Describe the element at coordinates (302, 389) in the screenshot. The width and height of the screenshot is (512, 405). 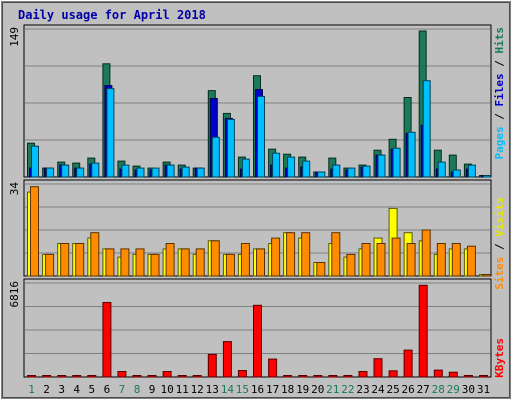
I see `day-label-19: 19` at that location.